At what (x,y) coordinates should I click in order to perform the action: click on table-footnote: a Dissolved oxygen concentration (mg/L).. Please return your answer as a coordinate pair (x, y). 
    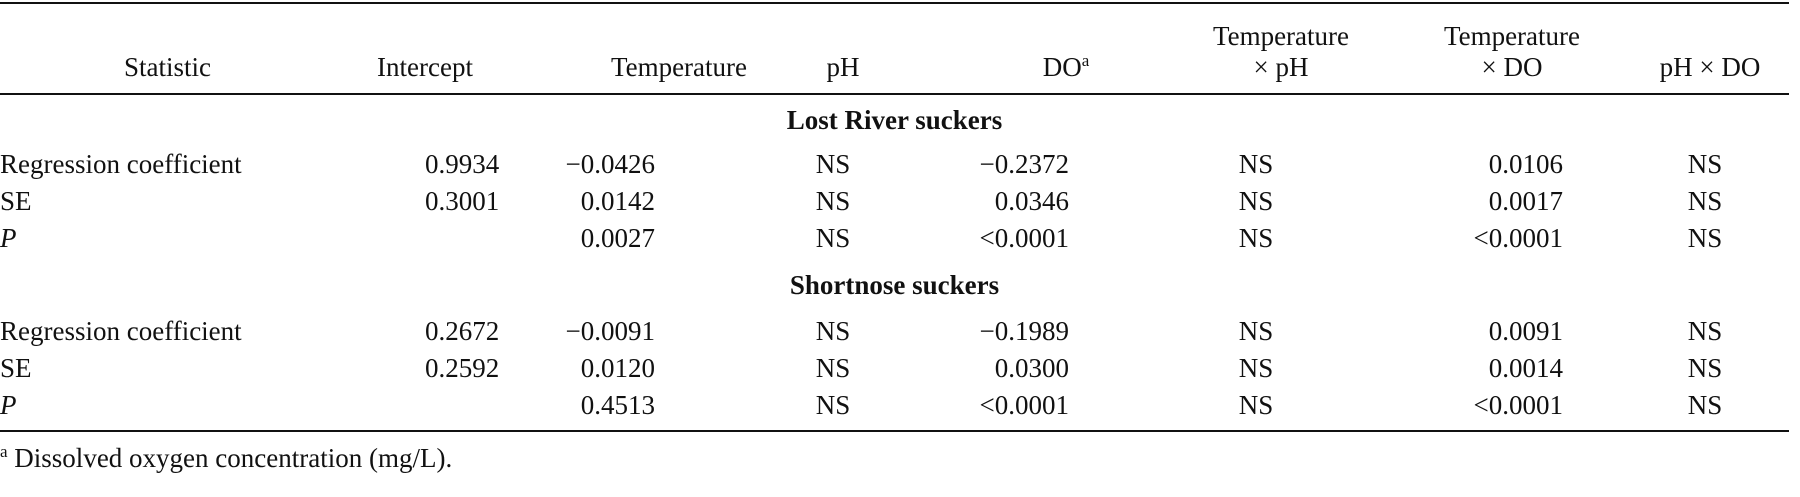
    Looking at the image, I should click on (226, 458).